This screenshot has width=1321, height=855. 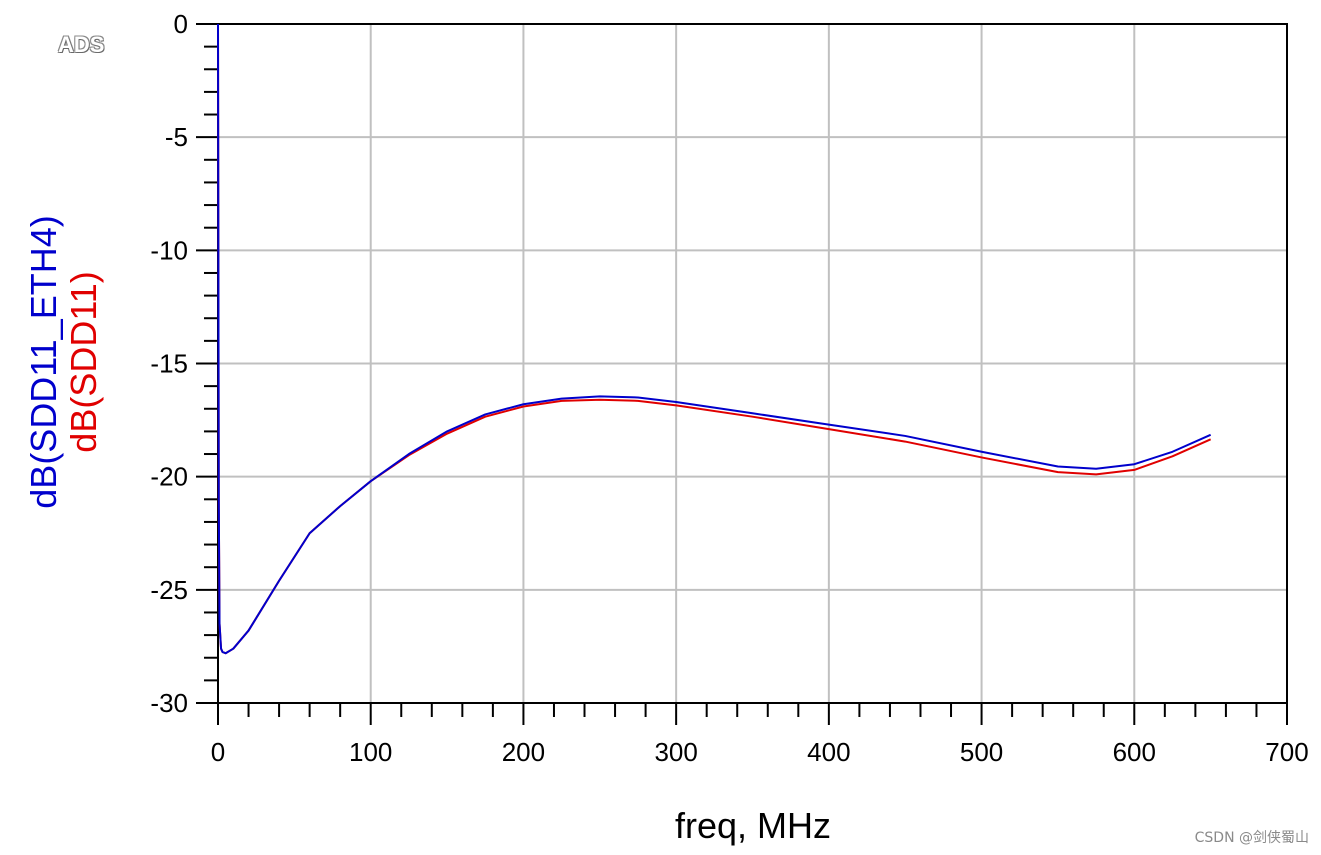 What do you see at coordinates (169, 703) in the screenshot?
I see `y-tick-label: -30` at bounding box center [169, 703].